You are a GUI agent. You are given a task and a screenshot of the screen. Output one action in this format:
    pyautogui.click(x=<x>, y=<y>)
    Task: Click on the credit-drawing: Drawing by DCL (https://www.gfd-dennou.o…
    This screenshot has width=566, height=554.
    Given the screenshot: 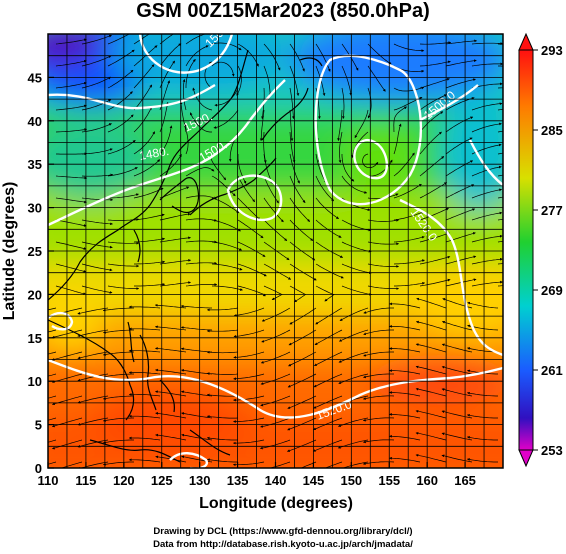 What is the action you would take?
    pyautogui.click(x=283, y=531)
    